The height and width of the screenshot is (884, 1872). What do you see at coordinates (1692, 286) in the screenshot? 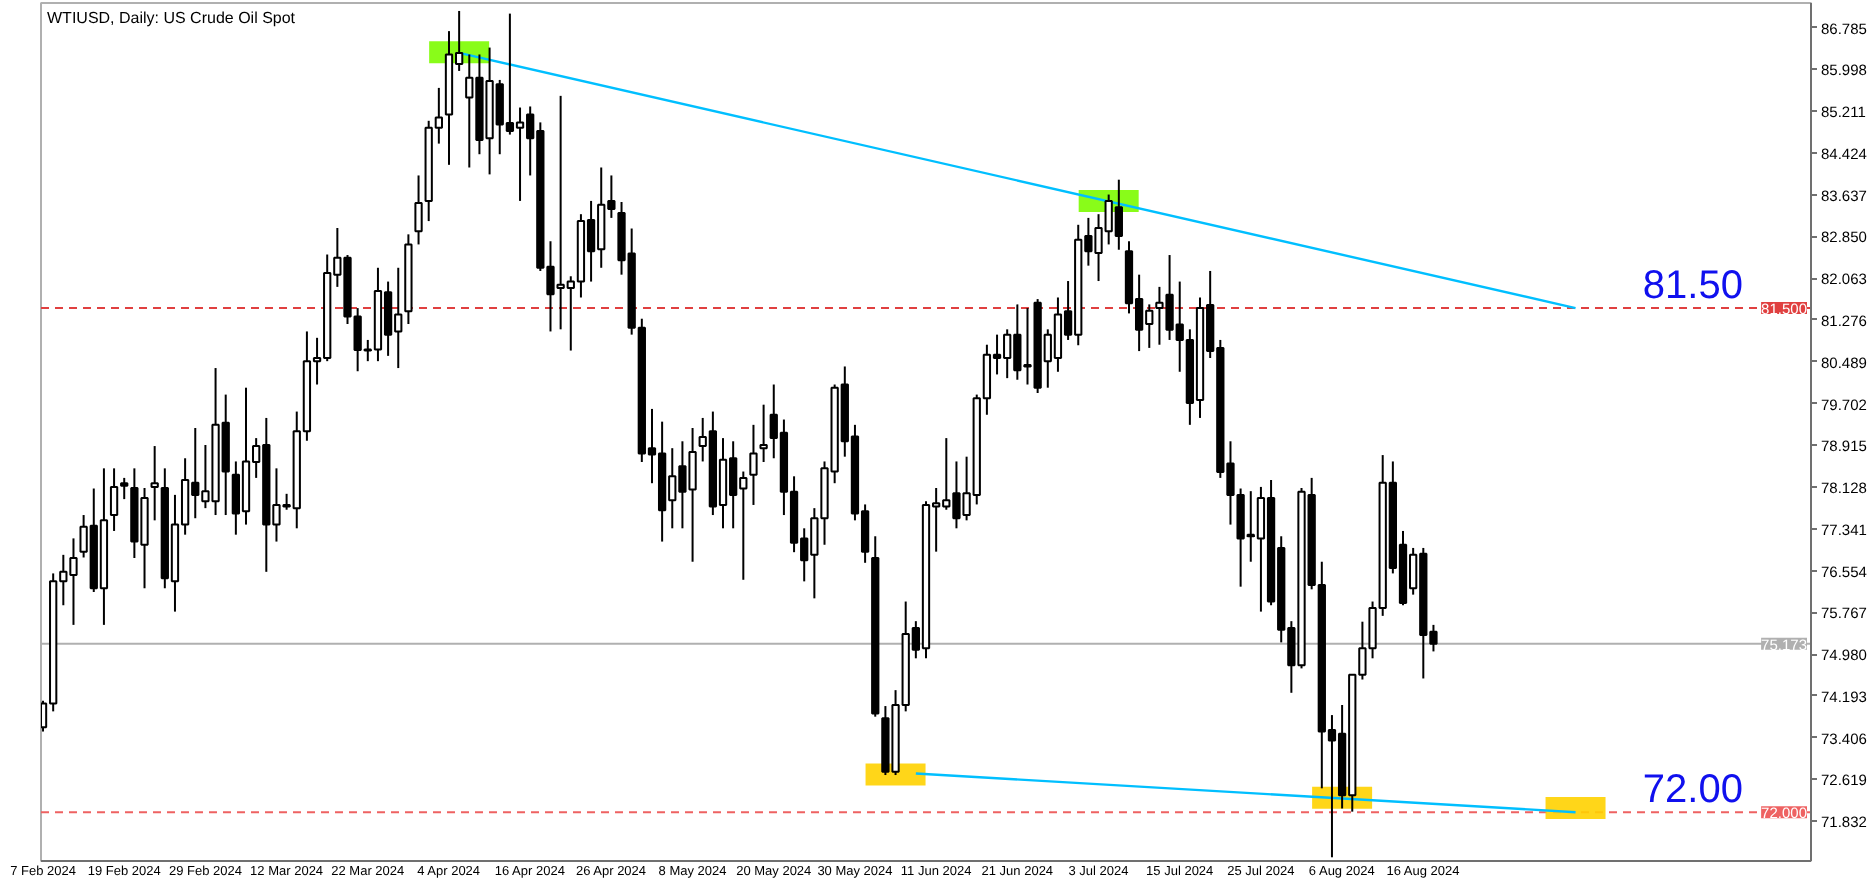
I see `annotation: 81.50` at bounding box center [1692, 286].